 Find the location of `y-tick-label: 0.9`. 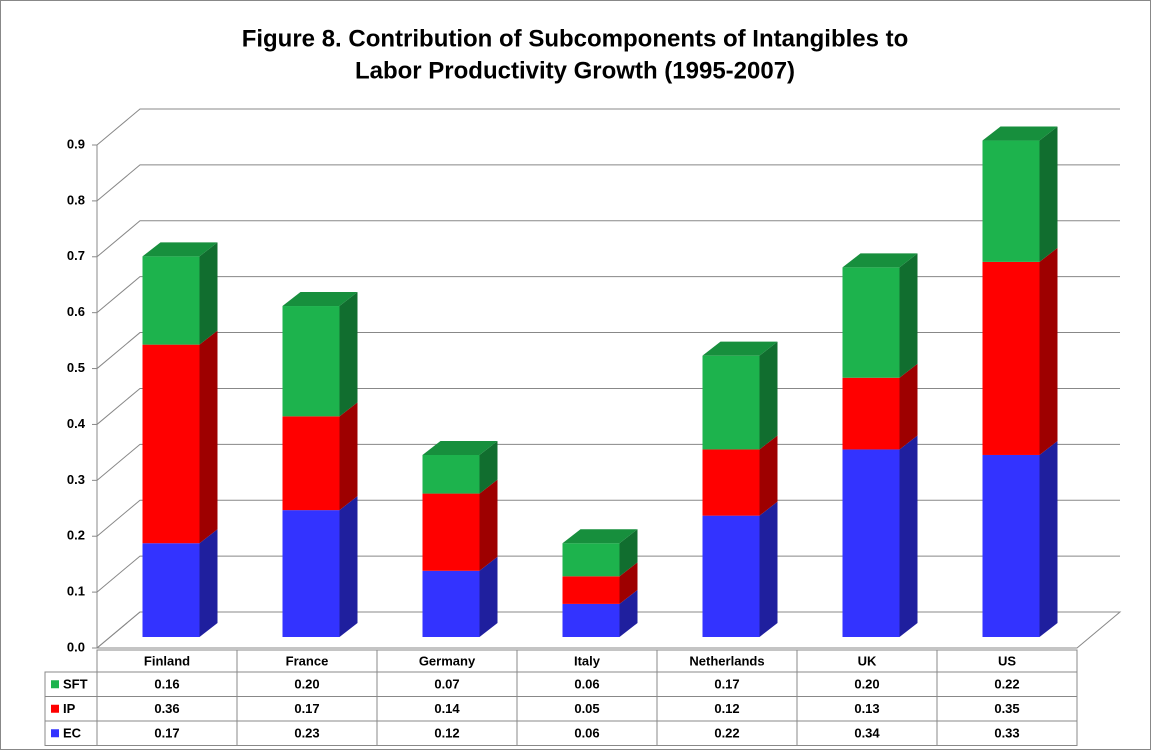

y-tick-label: 0.9 is located at coordinates (76, 143).